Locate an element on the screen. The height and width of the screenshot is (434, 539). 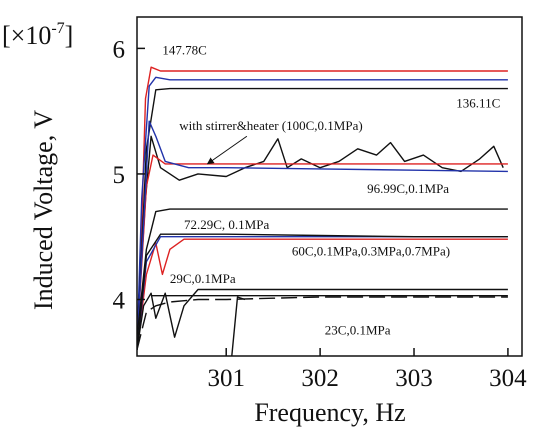
annotation-2: 136.11C is located at coordinates (478, 102).